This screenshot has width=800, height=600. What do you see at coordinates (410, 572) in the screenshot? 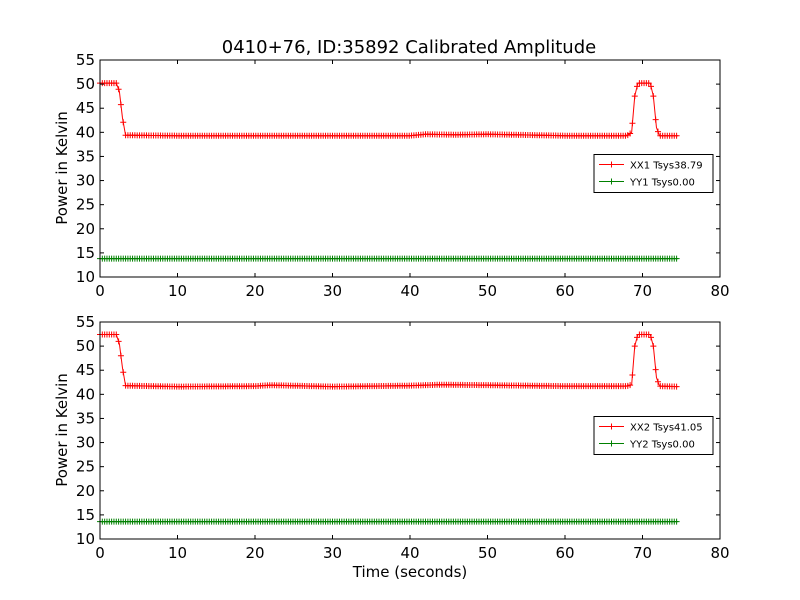
I see `x-axis-label: Time (seconds)` at bounding box center [410, 572].